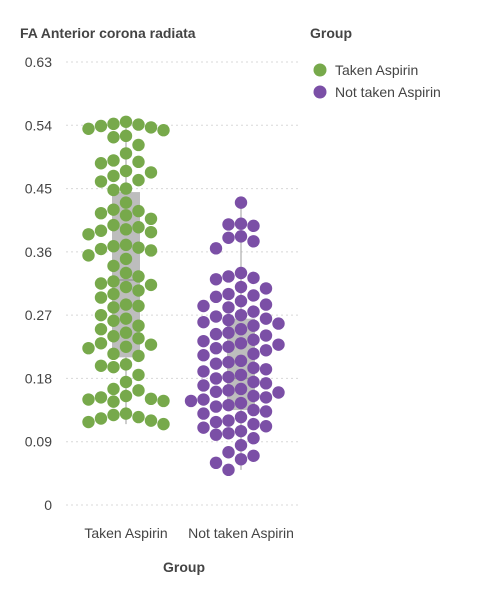 This screenshot has height=590, width=487. Describe the element at coordinates (375, 62) in the screenshot. I see `legend: Group Taken Aspirin Not taken Aspirin` at that location.